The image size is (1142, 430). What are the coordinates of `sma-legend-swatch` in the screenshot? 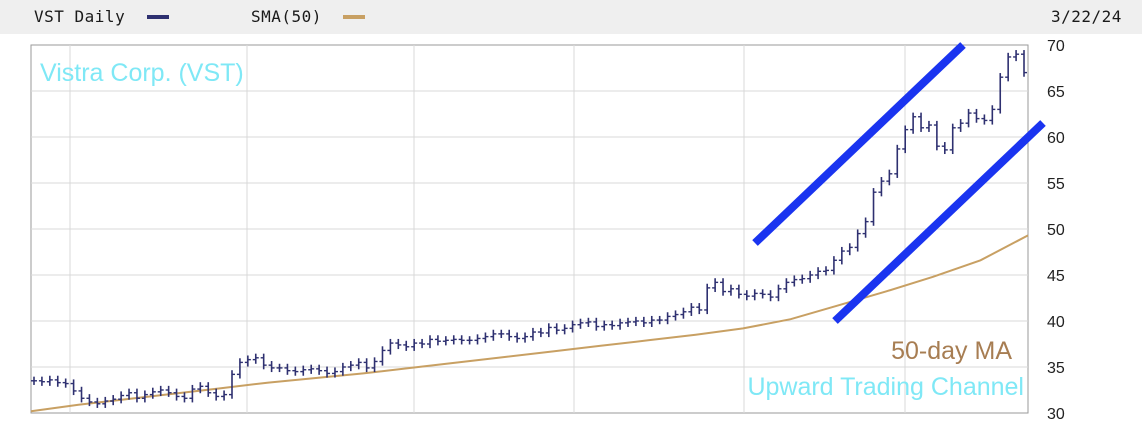 It's located at (354, 17).